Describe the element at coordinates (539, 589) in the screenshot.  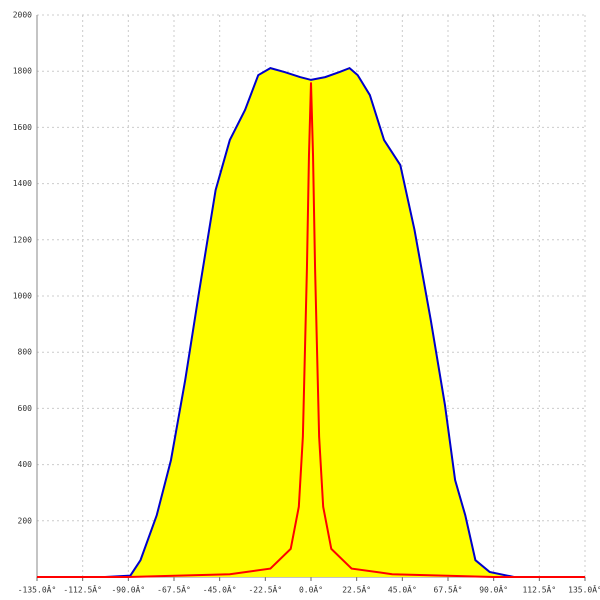
I see `x-tick-label: 112.5Â°` at that location.